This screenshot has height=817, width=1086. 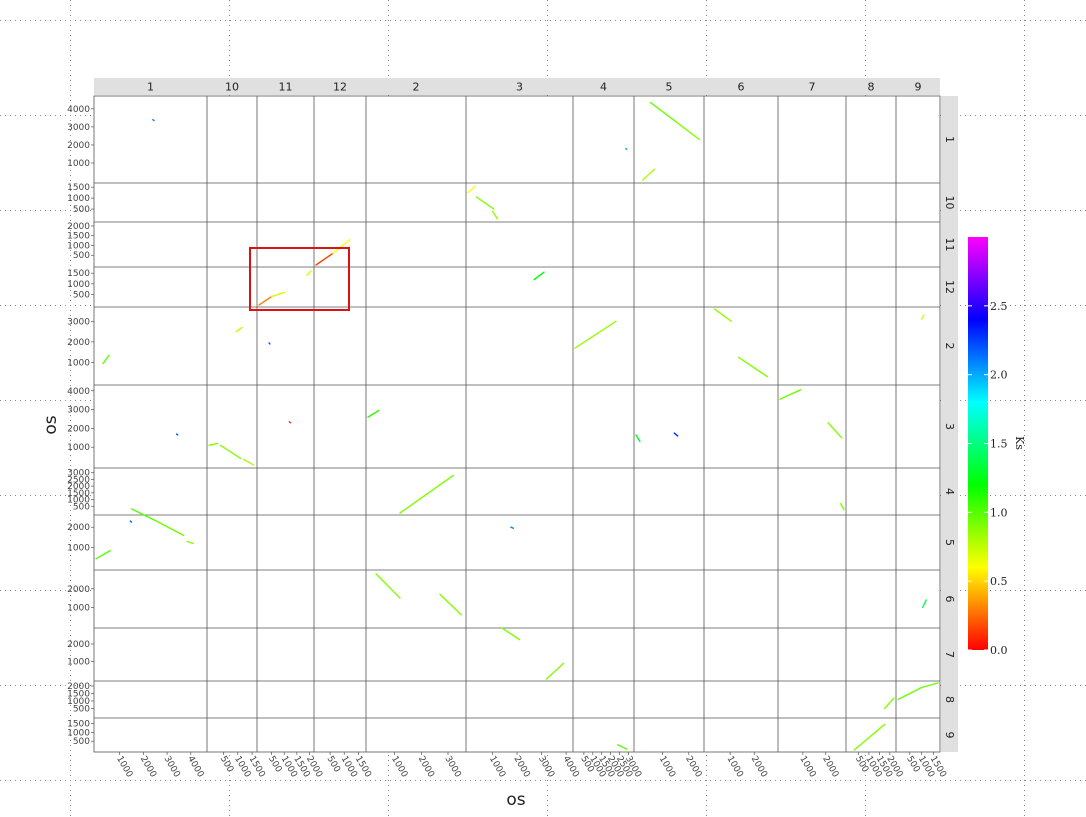 I want to click on colorbar-title: Ks, so click(x=1019, y=443).